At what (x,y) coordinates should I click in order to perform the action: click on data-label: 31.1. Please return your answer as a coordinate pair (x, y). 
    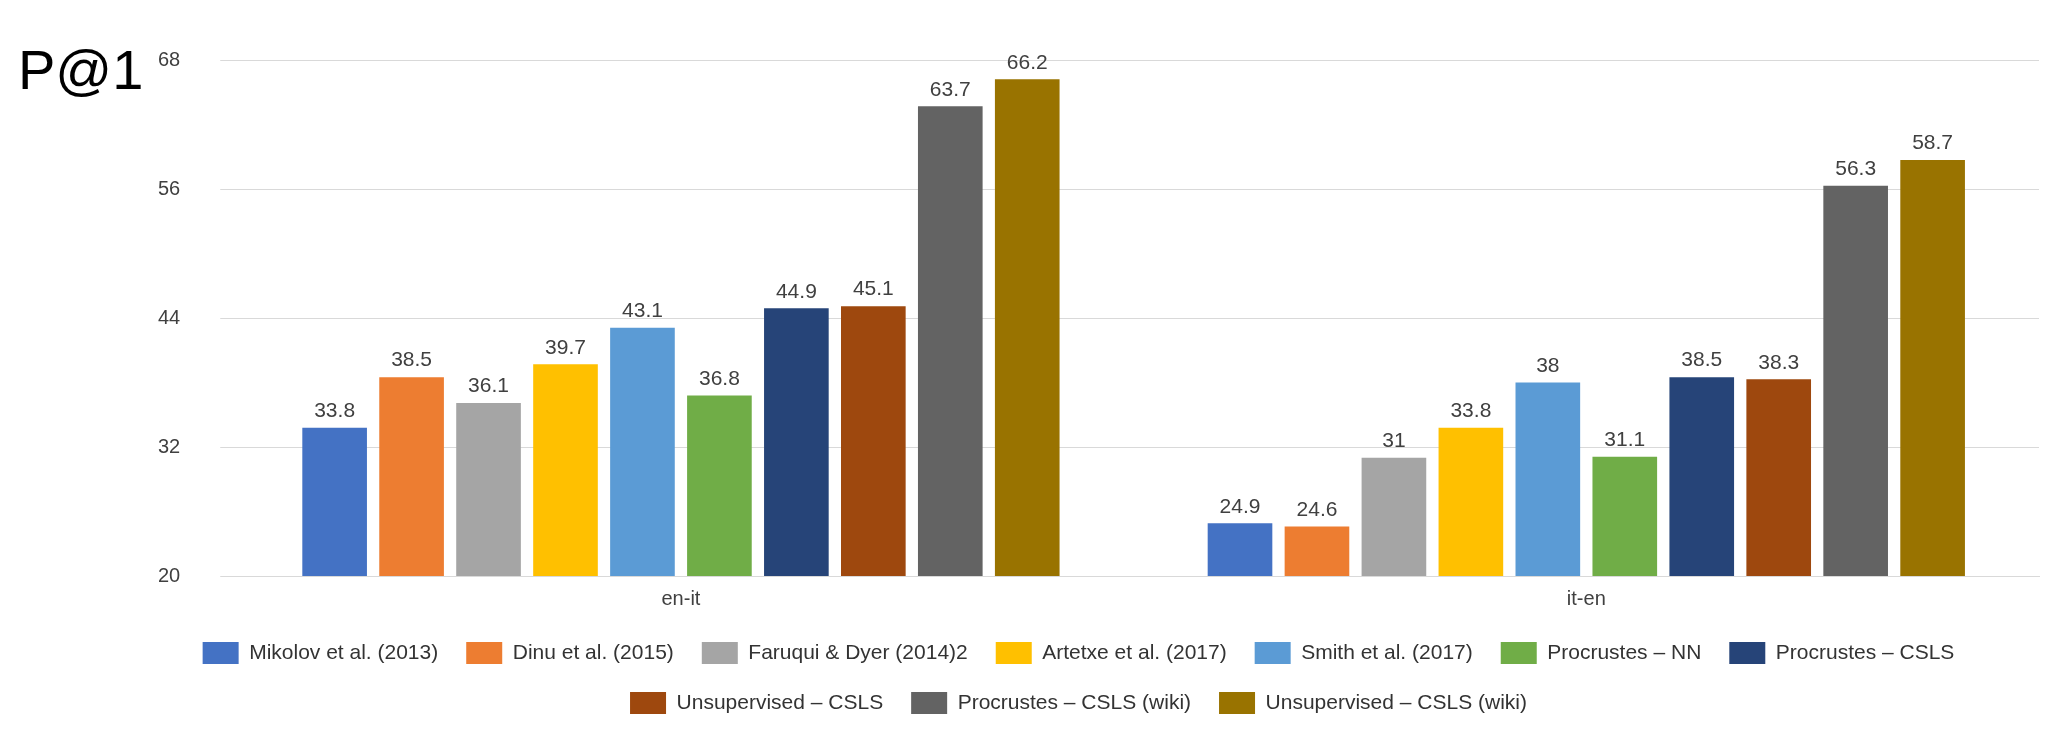
    Looking at the image, I should click on (1625, 438).